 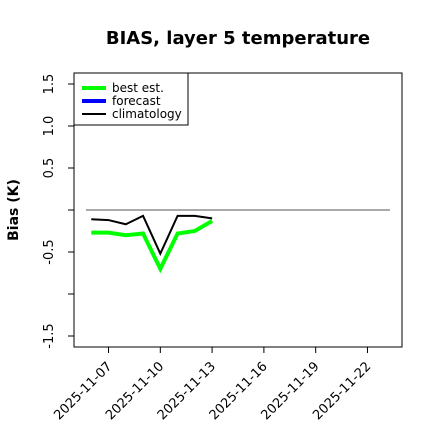 I want to click on y-tick-label: -0.5, so click(x=49, y=251).